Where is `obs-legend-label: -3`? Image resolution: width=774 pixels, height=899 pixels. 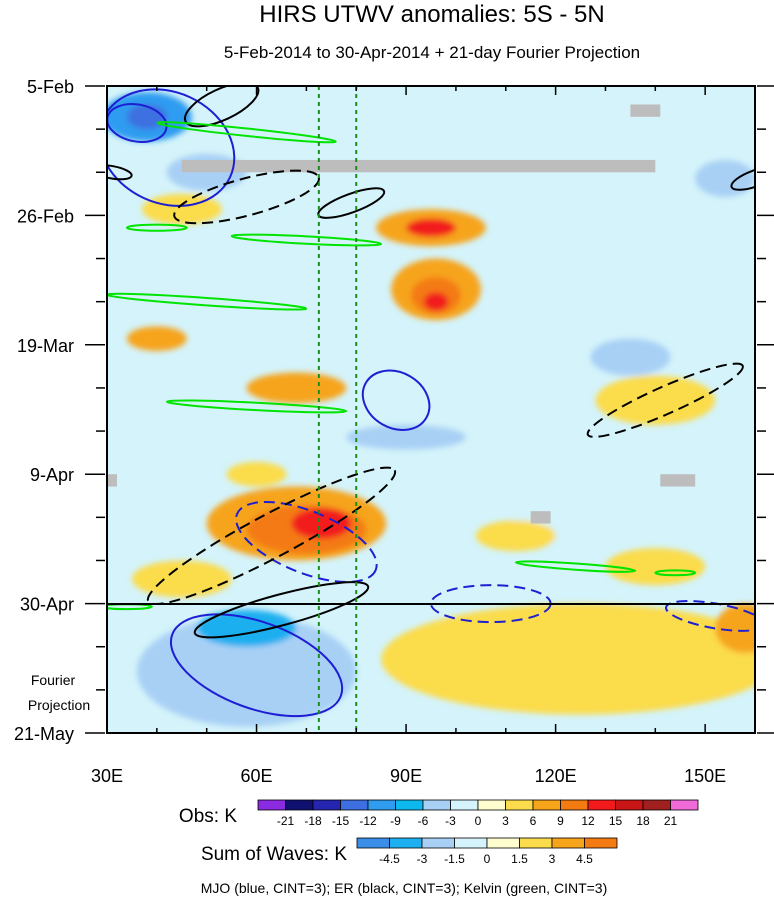
obs-legend-label: -3 is located at coordinates (450, 821).